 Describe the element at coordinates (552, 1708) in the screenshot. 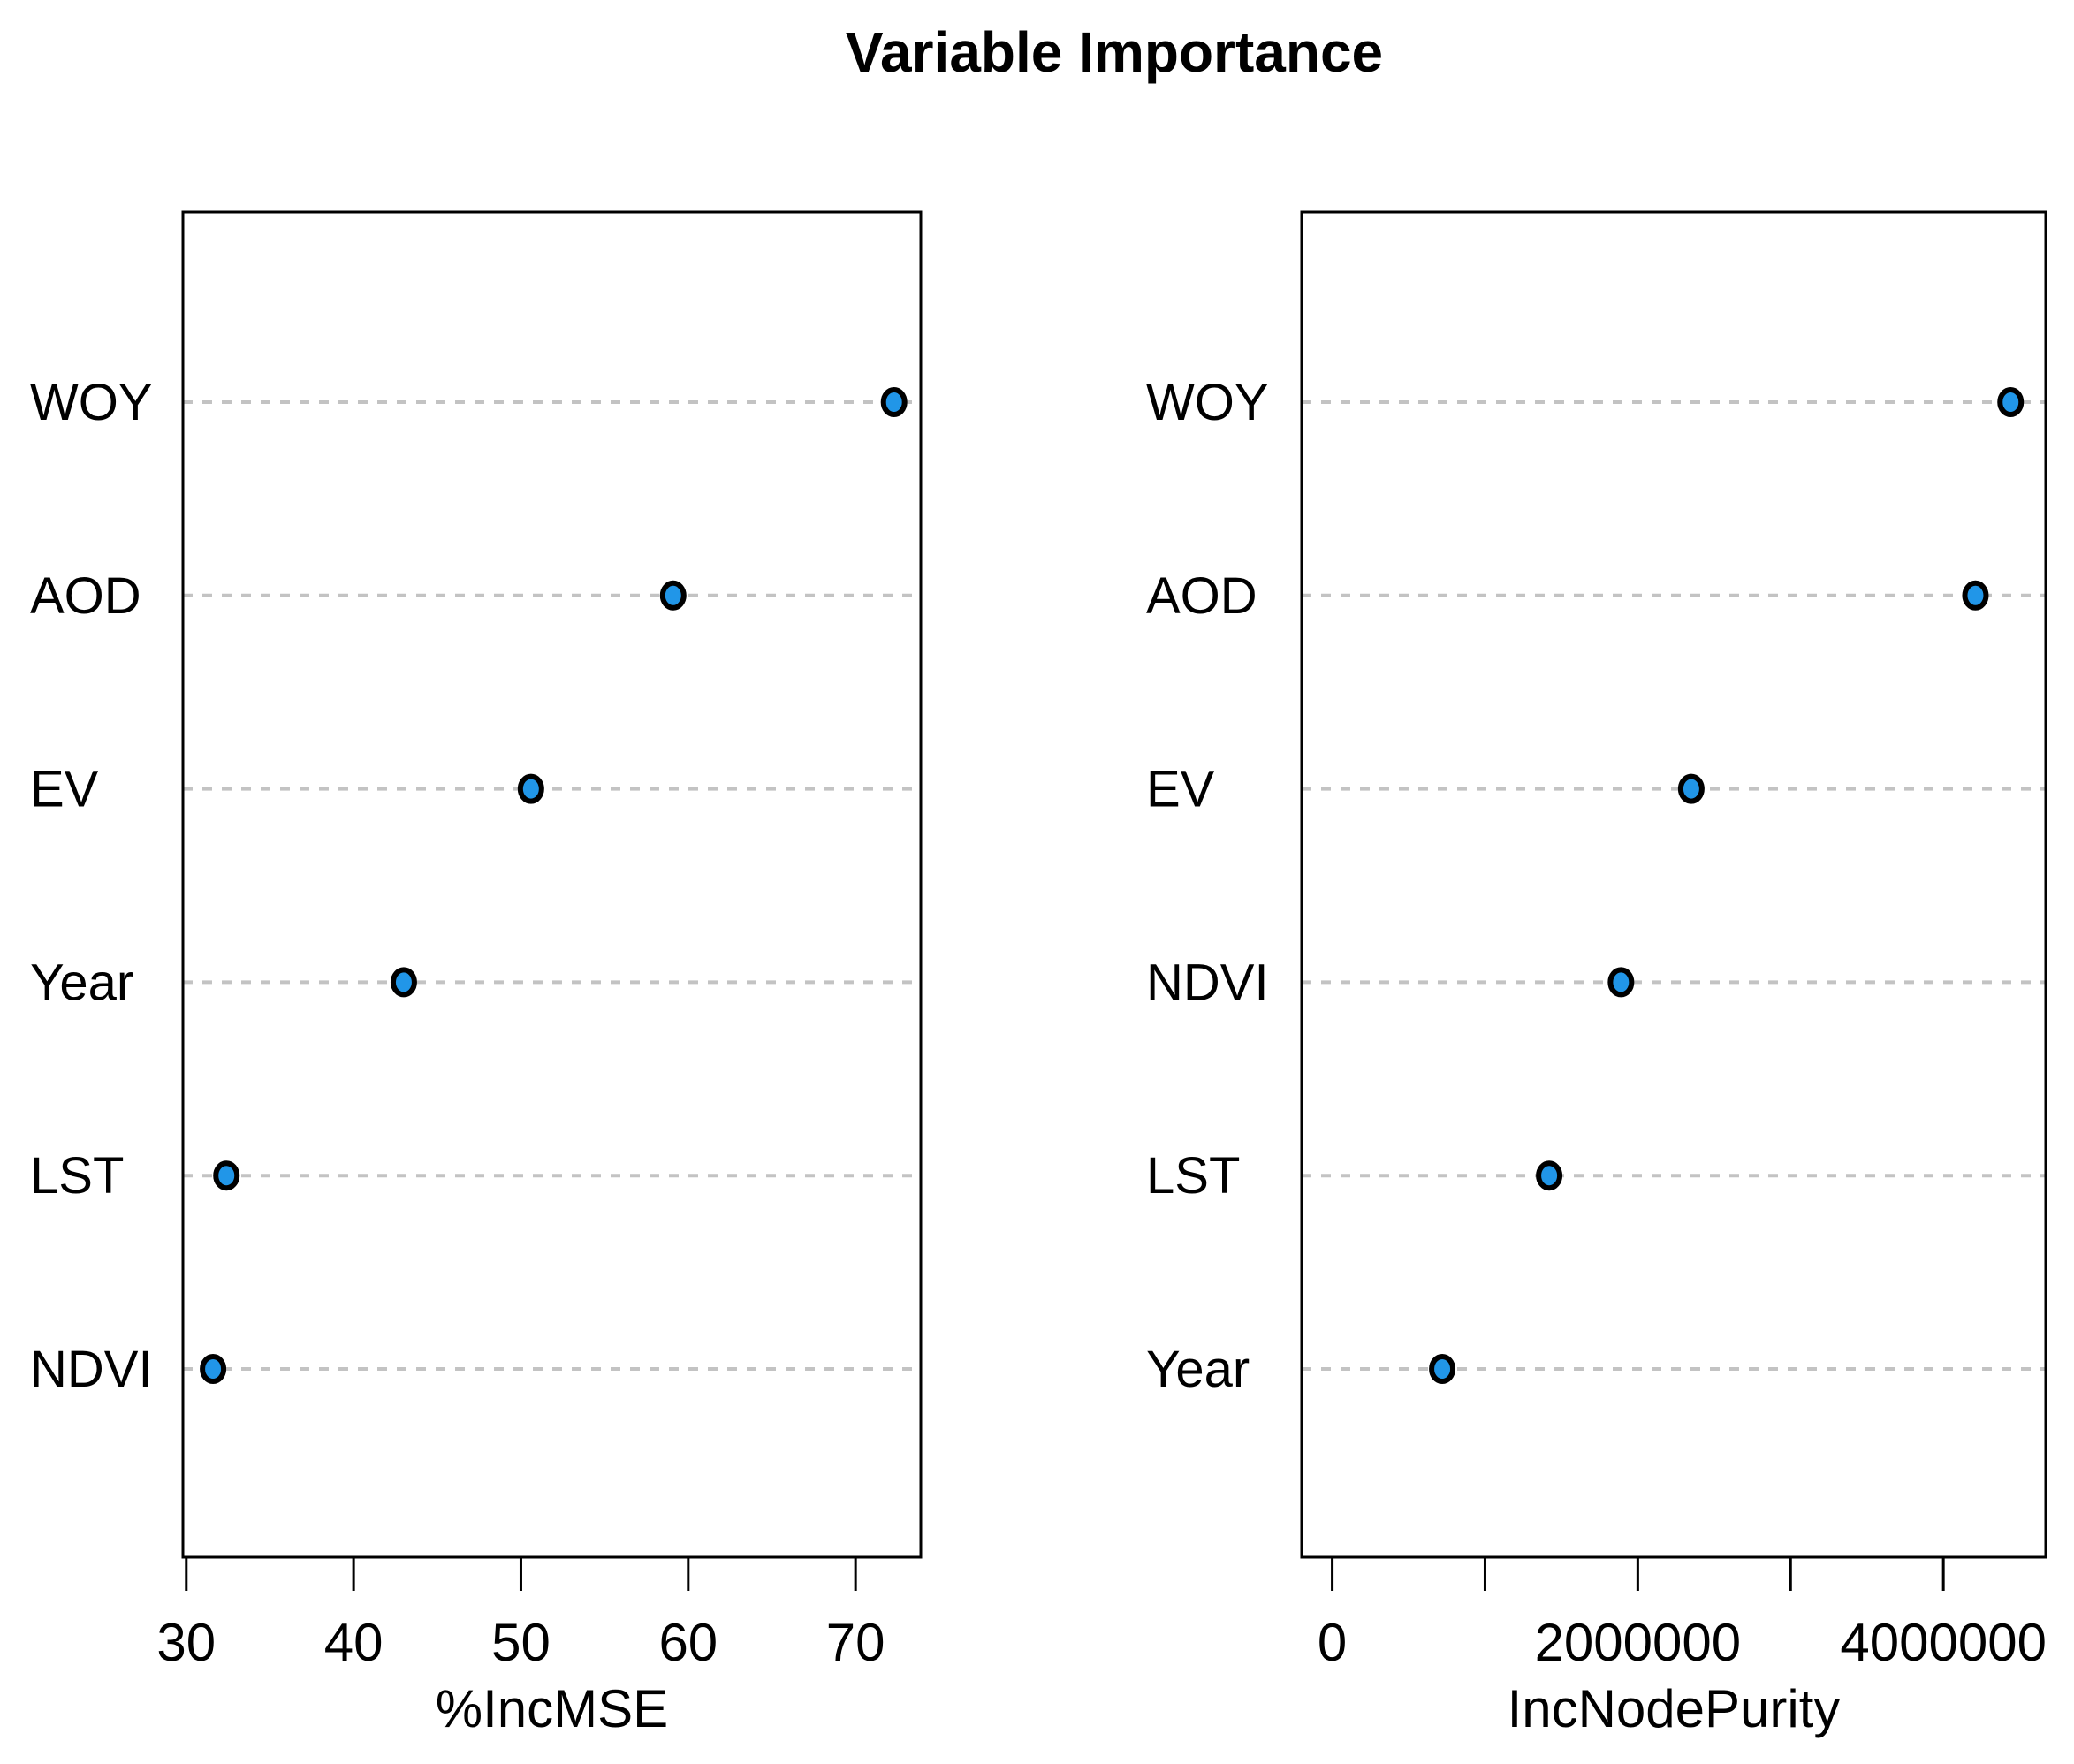

I see `x-axis-title: %IncMSE` at that location.